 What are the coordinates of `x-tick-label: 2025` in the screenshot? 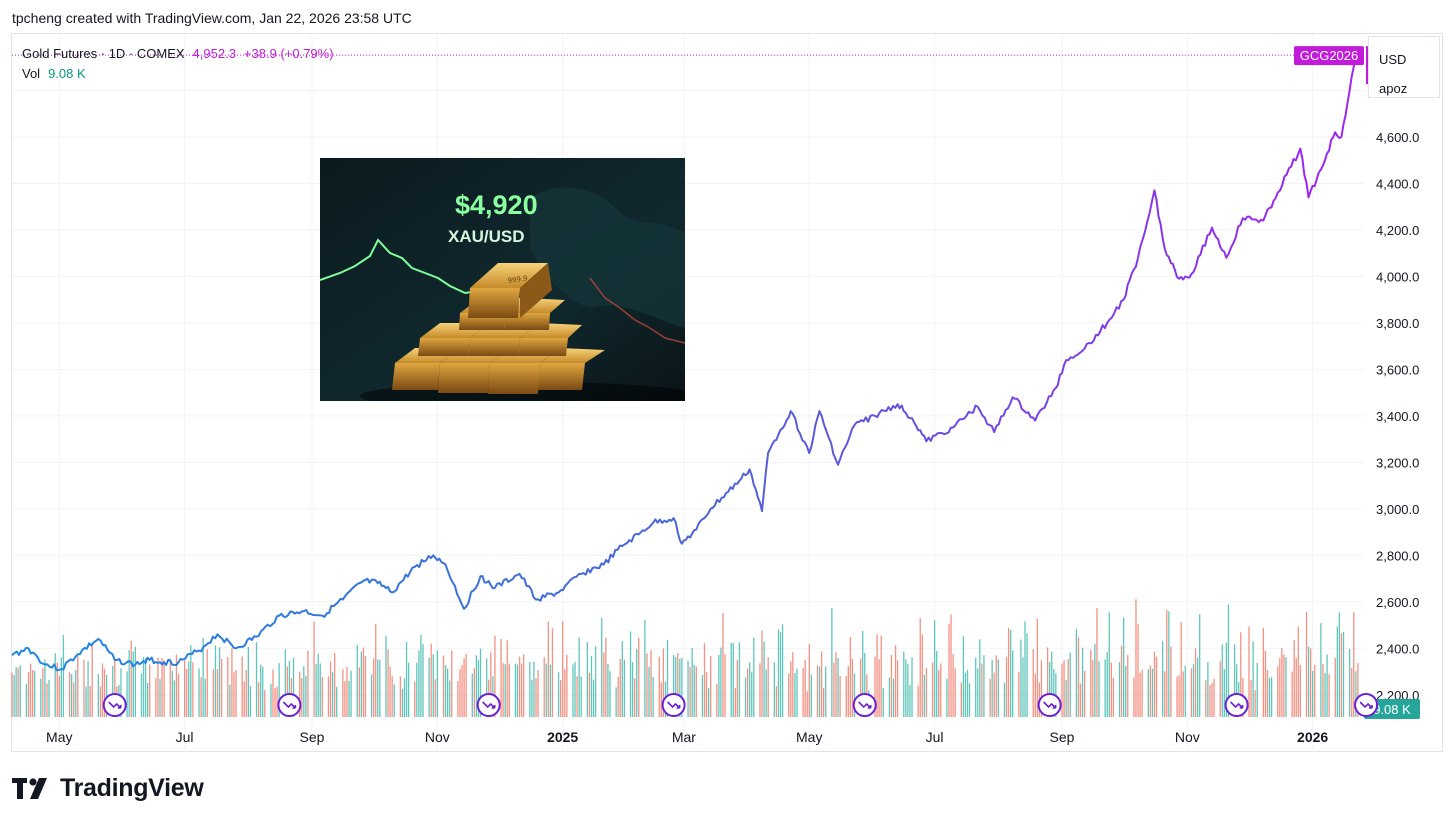 It's located at (562, 737).